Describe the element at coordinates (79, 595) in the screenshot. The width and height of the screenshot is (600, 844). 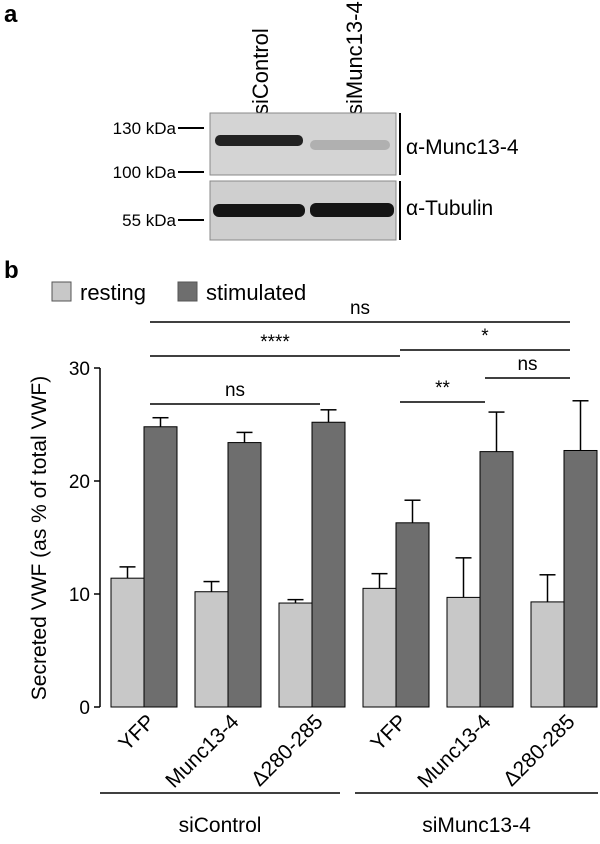
I see `y-tick-label: 10` at that location.